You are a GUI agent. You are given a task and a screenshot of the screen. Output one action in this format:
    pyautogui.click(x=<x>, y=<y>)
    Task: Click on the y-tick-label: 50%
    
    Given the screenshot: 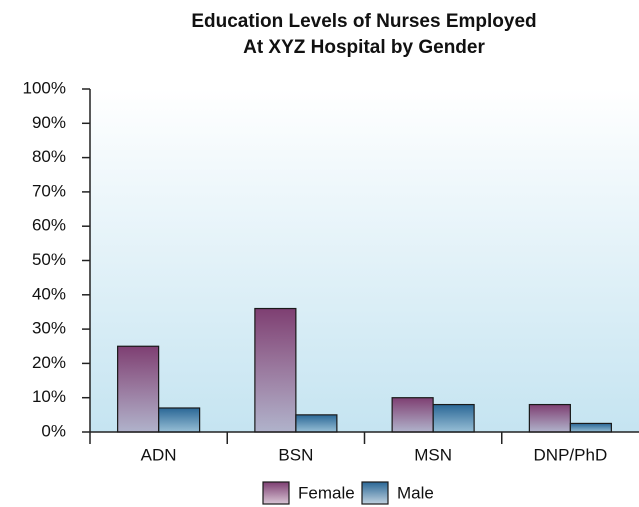 What is the action you would take?
    pyautogui.click(x=49, y=259)
    